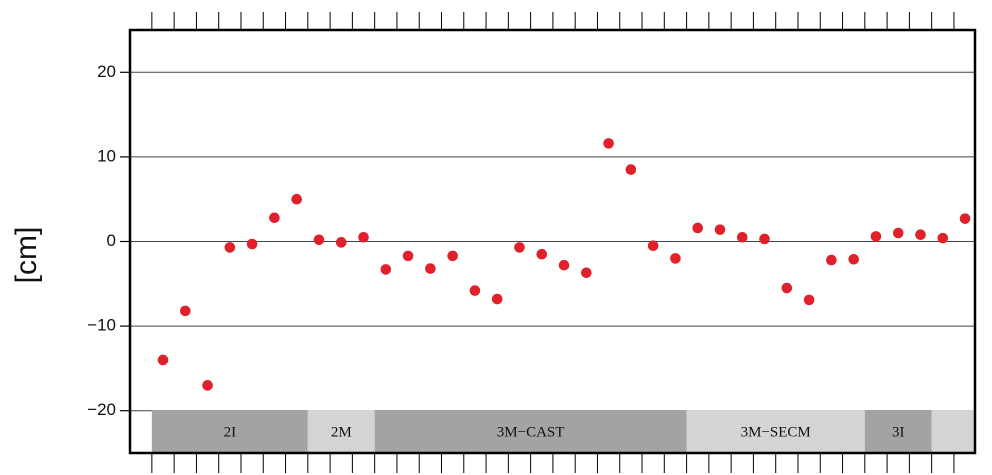 Image resolution: width=992 pixels, height=475 pixels. Describe the element at coordinates (101, 409) in the screenshot. I see `y-tick-label: −20` at that location.